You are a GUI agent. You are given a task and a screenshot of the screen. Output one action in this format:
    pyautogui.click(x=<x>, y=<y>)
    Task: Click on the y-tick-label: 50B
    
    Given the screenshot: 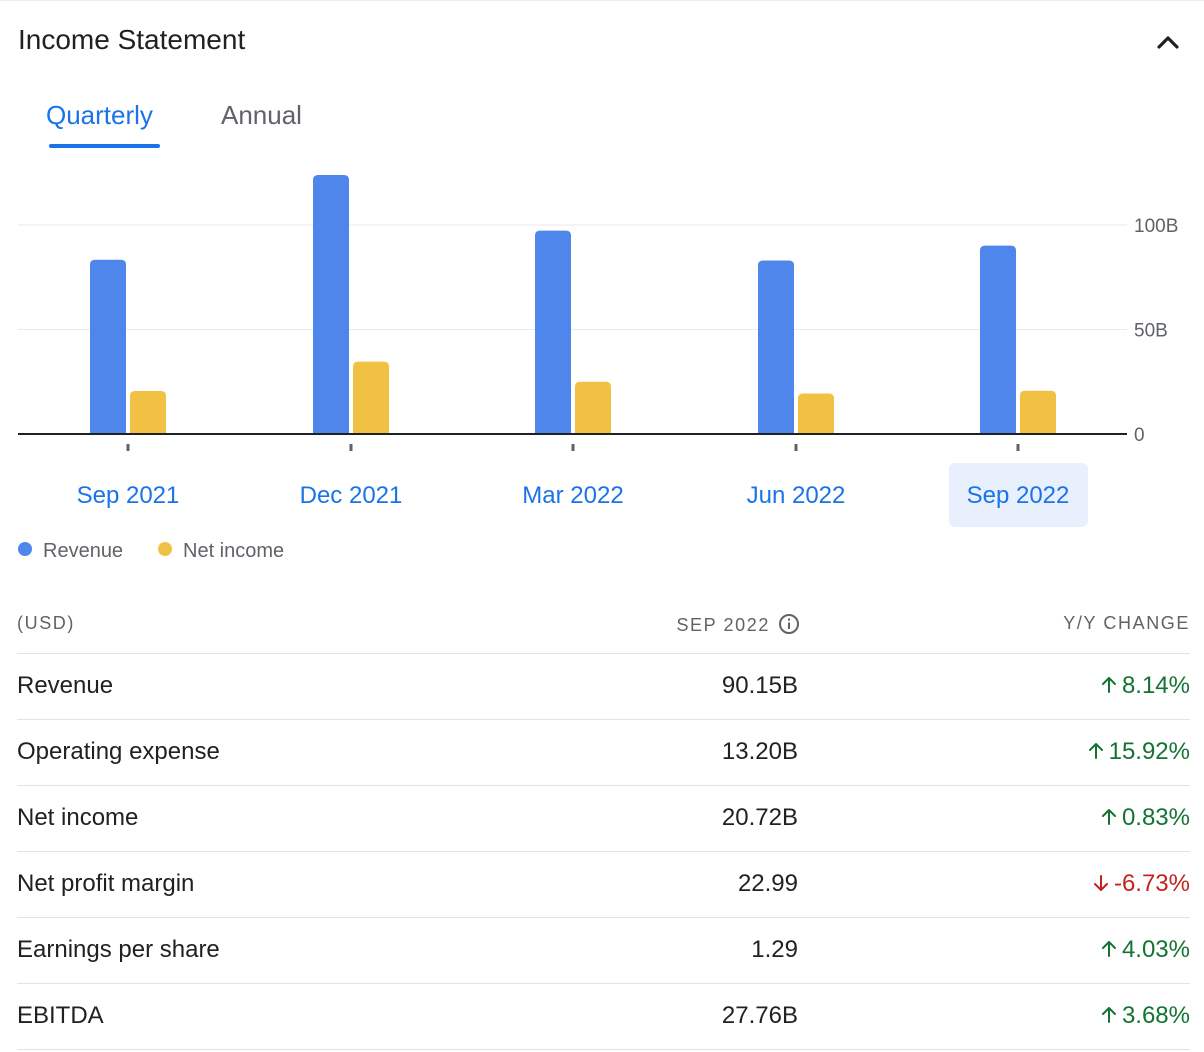 What is the action you would take?
    pyautogui.click(x=1151, y=331)
    